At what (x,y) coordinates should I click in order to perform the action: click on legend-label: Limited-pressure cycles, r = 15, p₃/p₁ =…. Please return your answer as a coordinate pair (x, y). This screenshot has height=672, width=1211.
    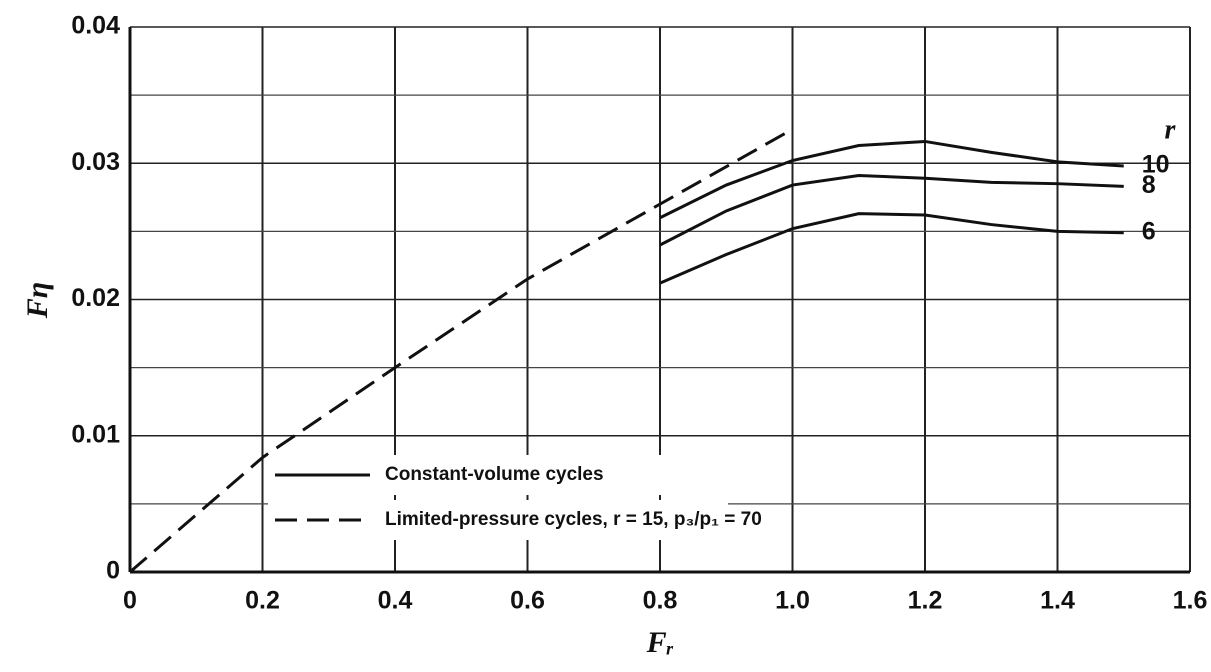
    Looking at the image, I should click on (573, 519).